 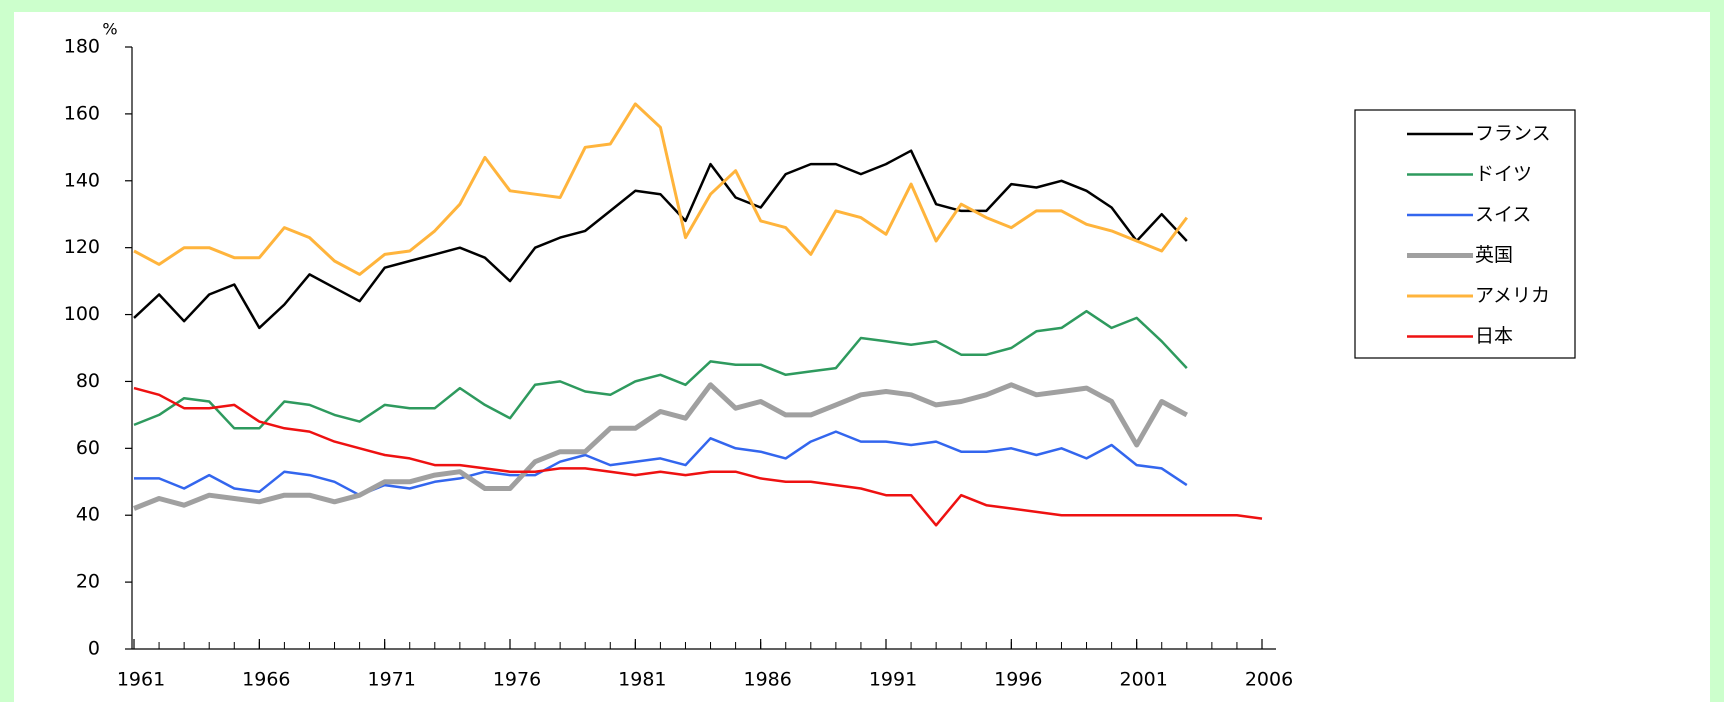 What do you see at coordinates (1494, 255) in the screenshot?
I see `legend-label: 英国` at bounding box center [1494, 255].